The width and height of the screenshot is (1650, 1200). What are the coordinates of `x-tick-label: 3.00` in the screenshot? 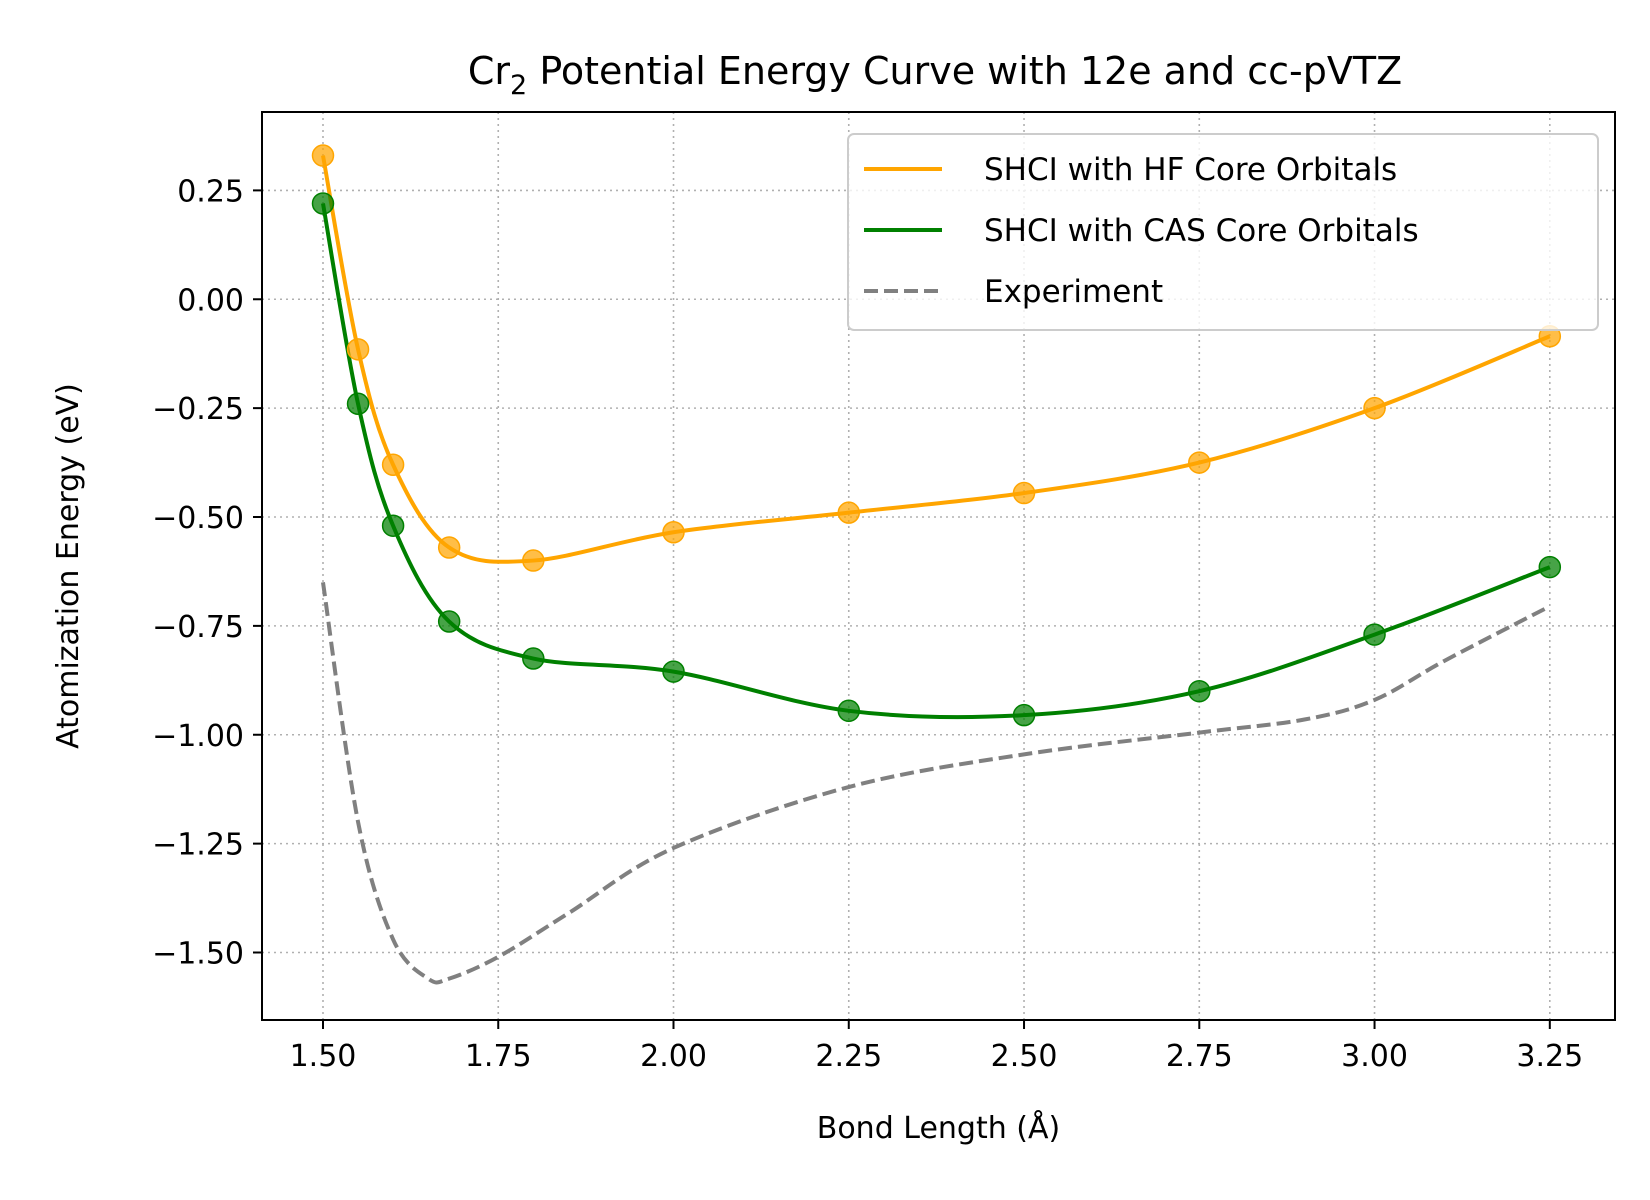 It's located at (1374, 1056).